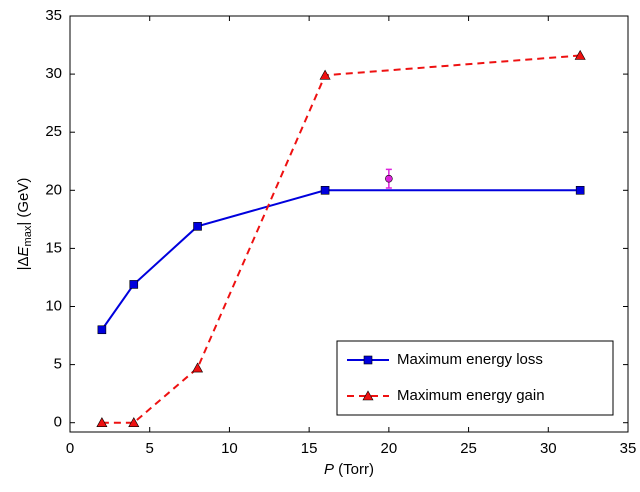 Image resolution: width=640 pixels, height=492 pixels. What do you see at coordinates (23, 263) in the screenshot?
I see `y-label-part: |Δ` at bounding box center [23, 263].